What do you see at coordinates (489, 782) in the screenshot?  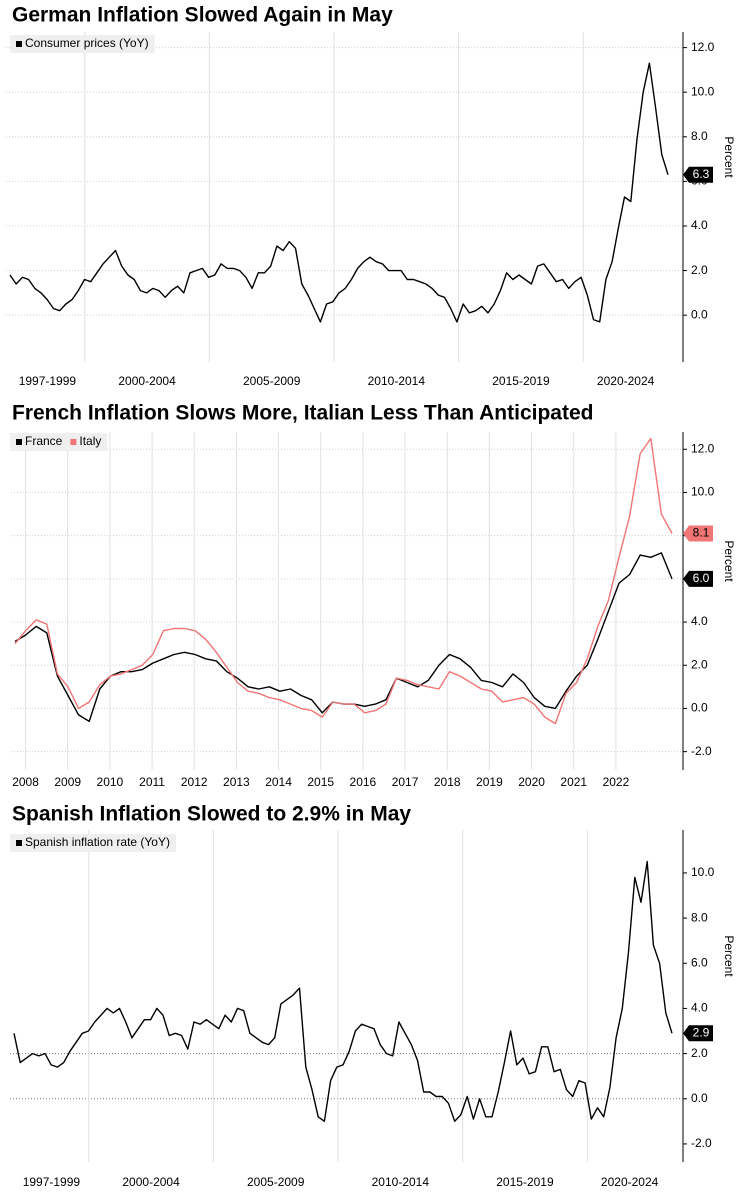 I see `x-tick-label: 2019` at bounding box center [489, 782].